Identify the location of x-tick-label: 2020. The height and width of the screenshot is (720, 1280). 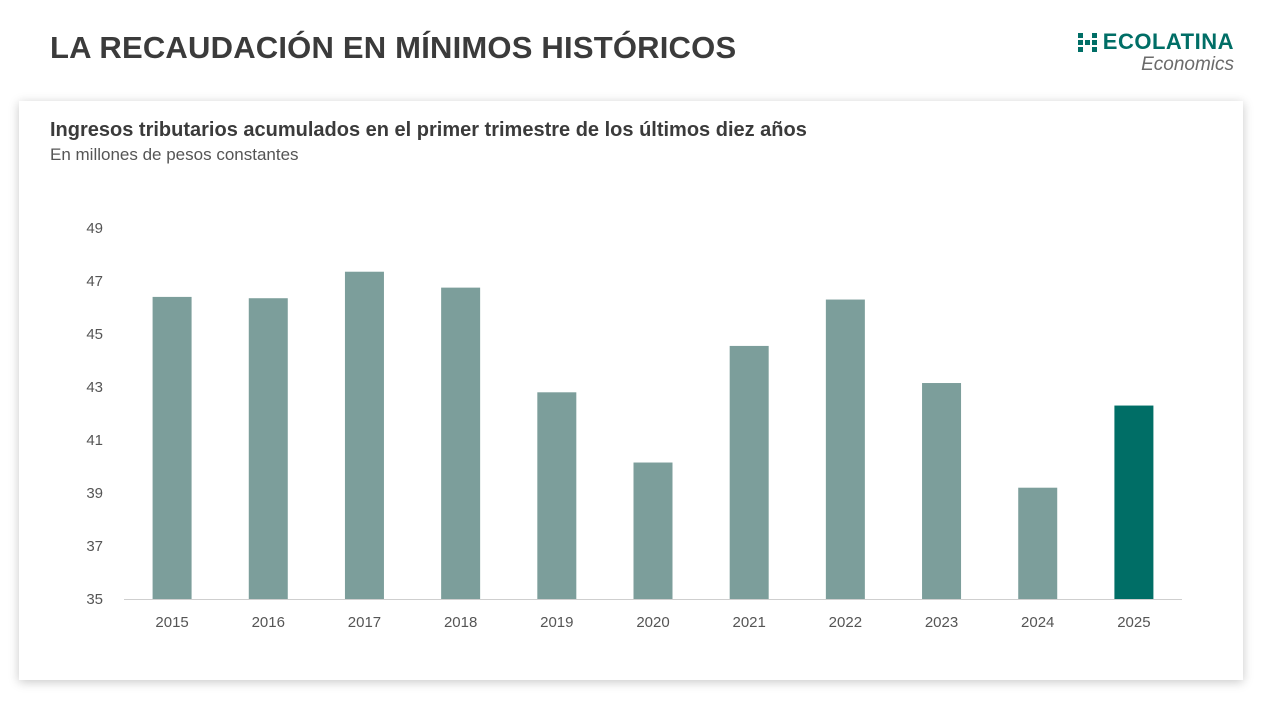
(652, 622).